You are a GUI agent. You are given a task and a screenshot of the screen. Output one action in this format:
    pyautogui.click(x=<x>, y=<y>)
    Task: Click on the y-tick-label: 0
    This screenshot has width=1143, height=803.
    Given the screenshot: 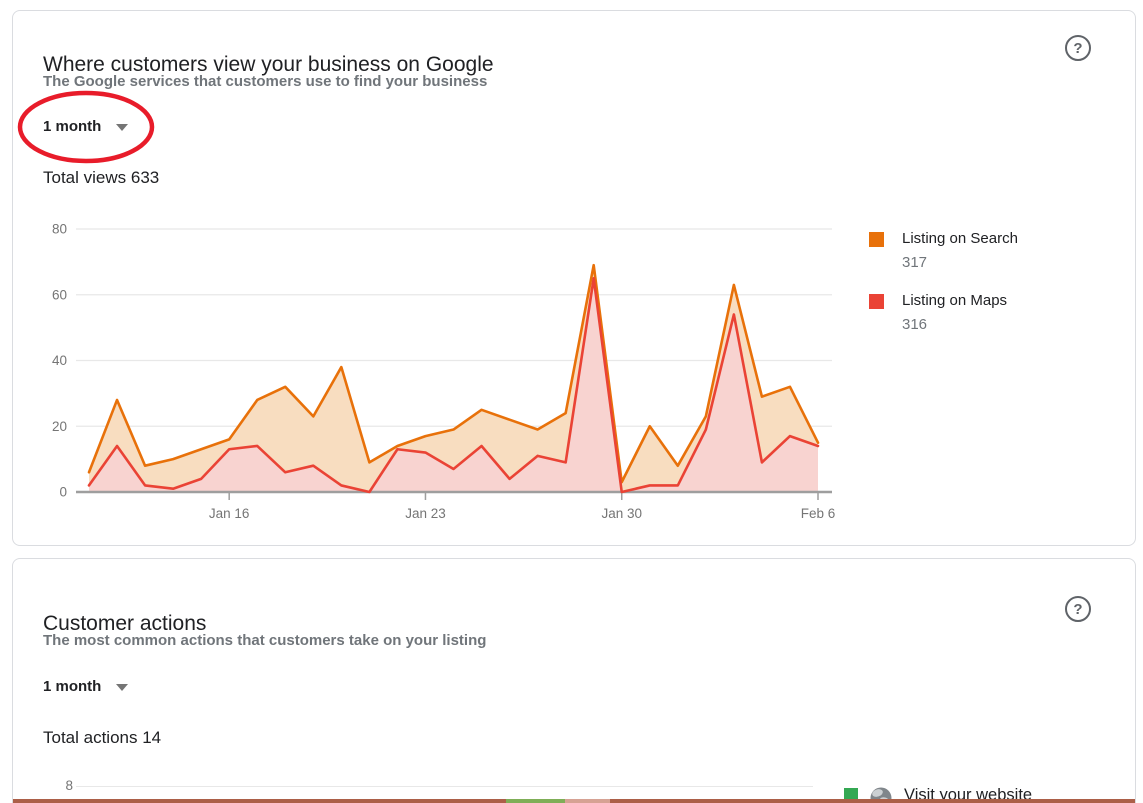 What is the action you would take?
    pyautogui.click(x=63, y=492)
    